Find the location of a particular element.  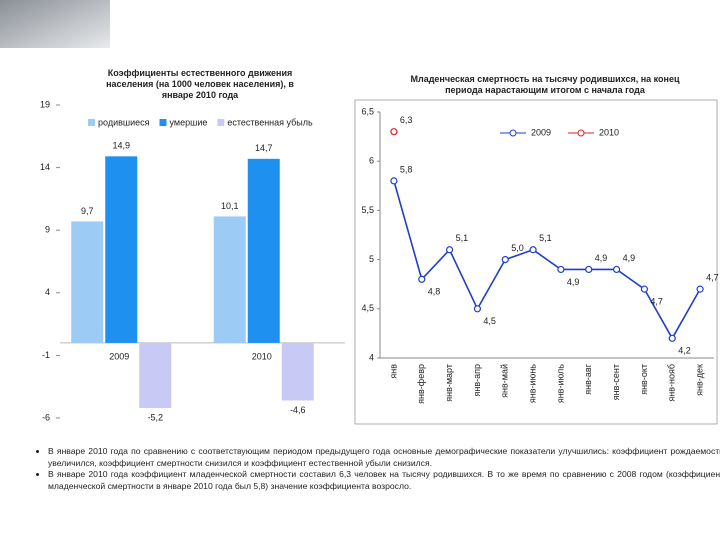

y-tick-label: 5 is located at coordinates (371, 259).